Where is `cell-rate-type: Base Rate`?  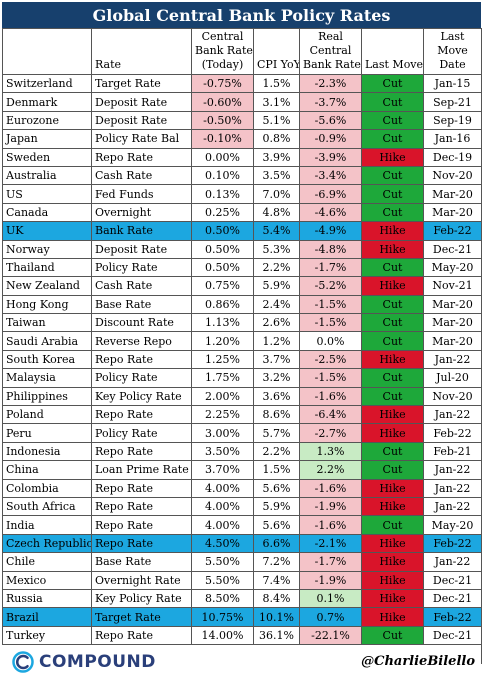
cell-rate-type: Base Rate is located at coordinates (141, 304).